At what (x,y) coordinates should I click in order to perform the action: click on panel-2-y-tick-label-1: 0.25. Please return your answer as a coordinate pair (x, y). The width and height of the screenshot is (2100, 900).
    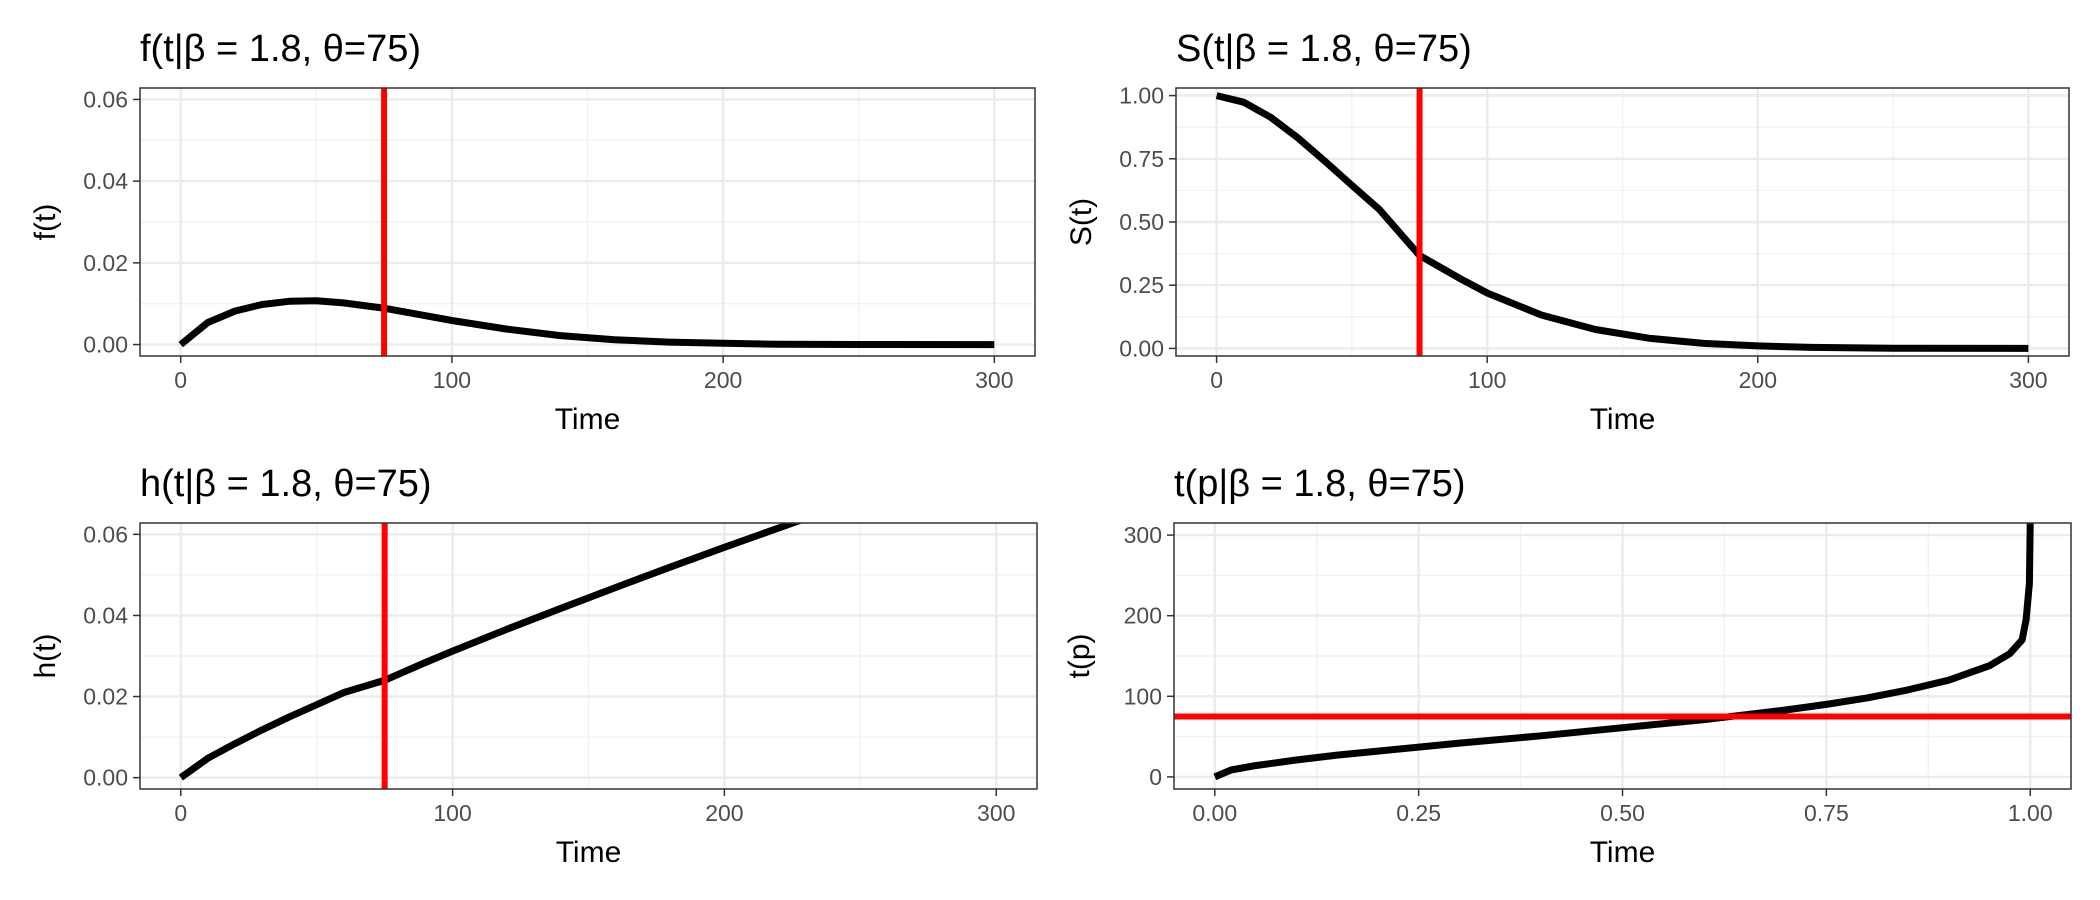
    Looking at the image, I should click on (1141, 285).